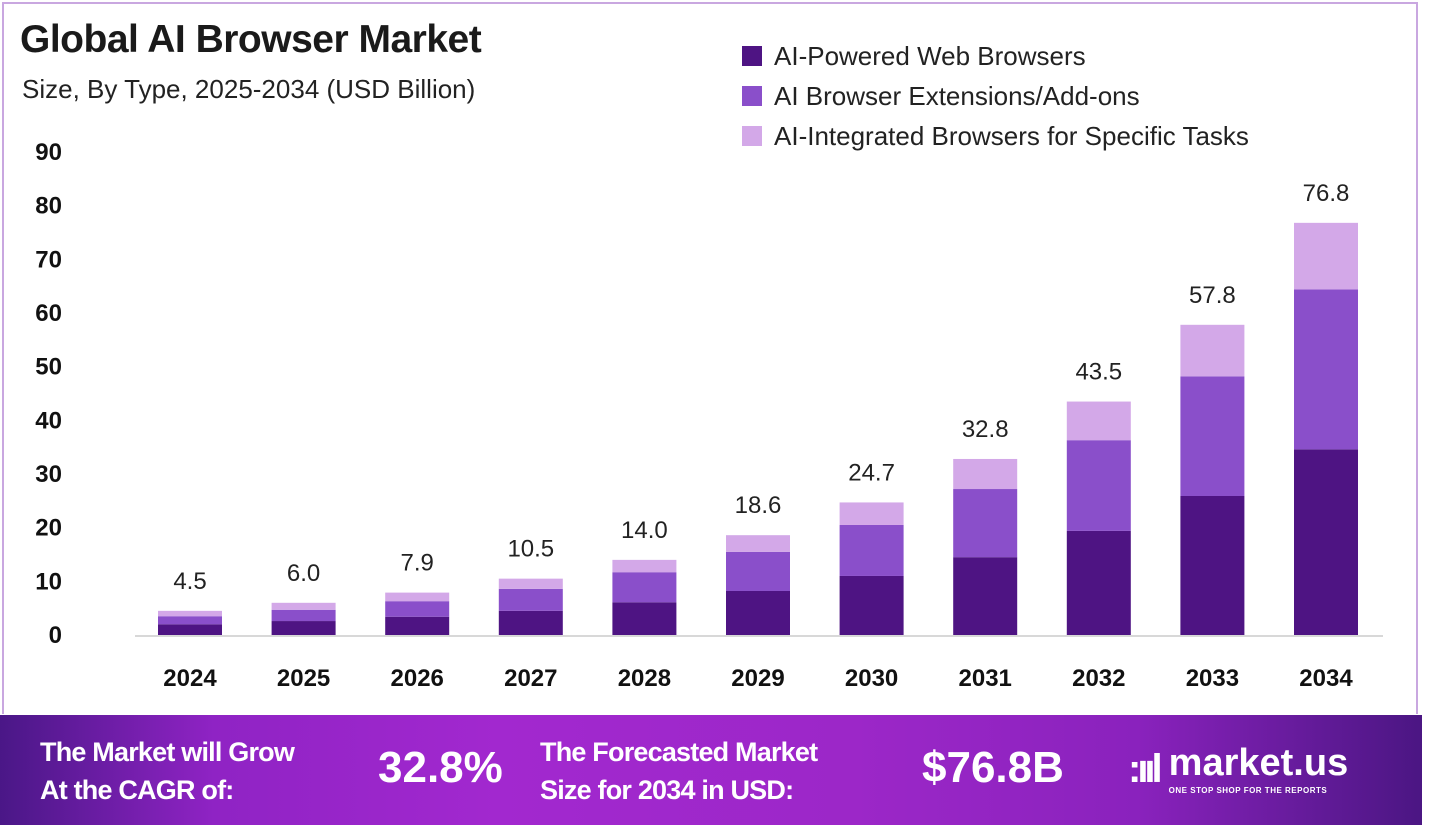 The height and width of the screenshot is (832, 1430). Describe the element at coordinates (758, 505) in the screenshot. I see `data-label: 18.6` at that location.